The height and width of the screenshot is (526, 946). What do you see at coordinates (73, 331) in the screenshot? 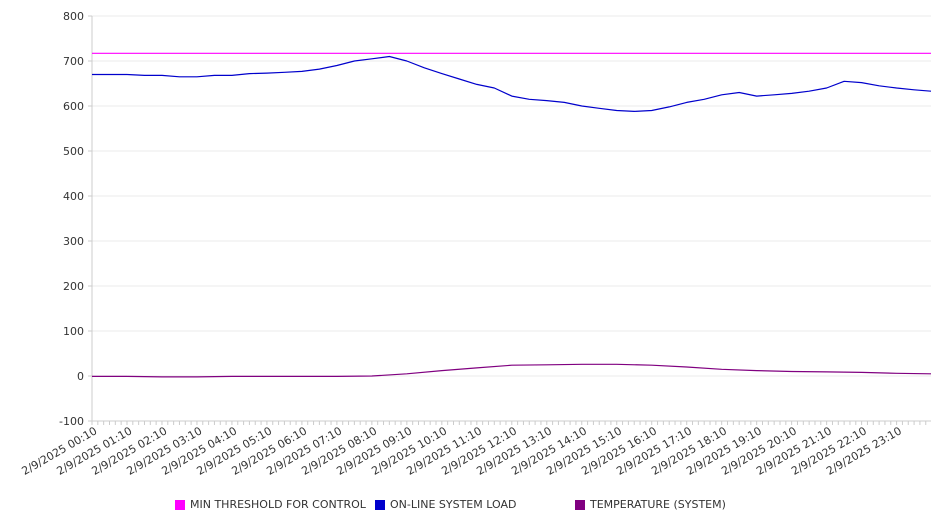
I see `y-tick-label: 100` at bounding box center [73, 331].